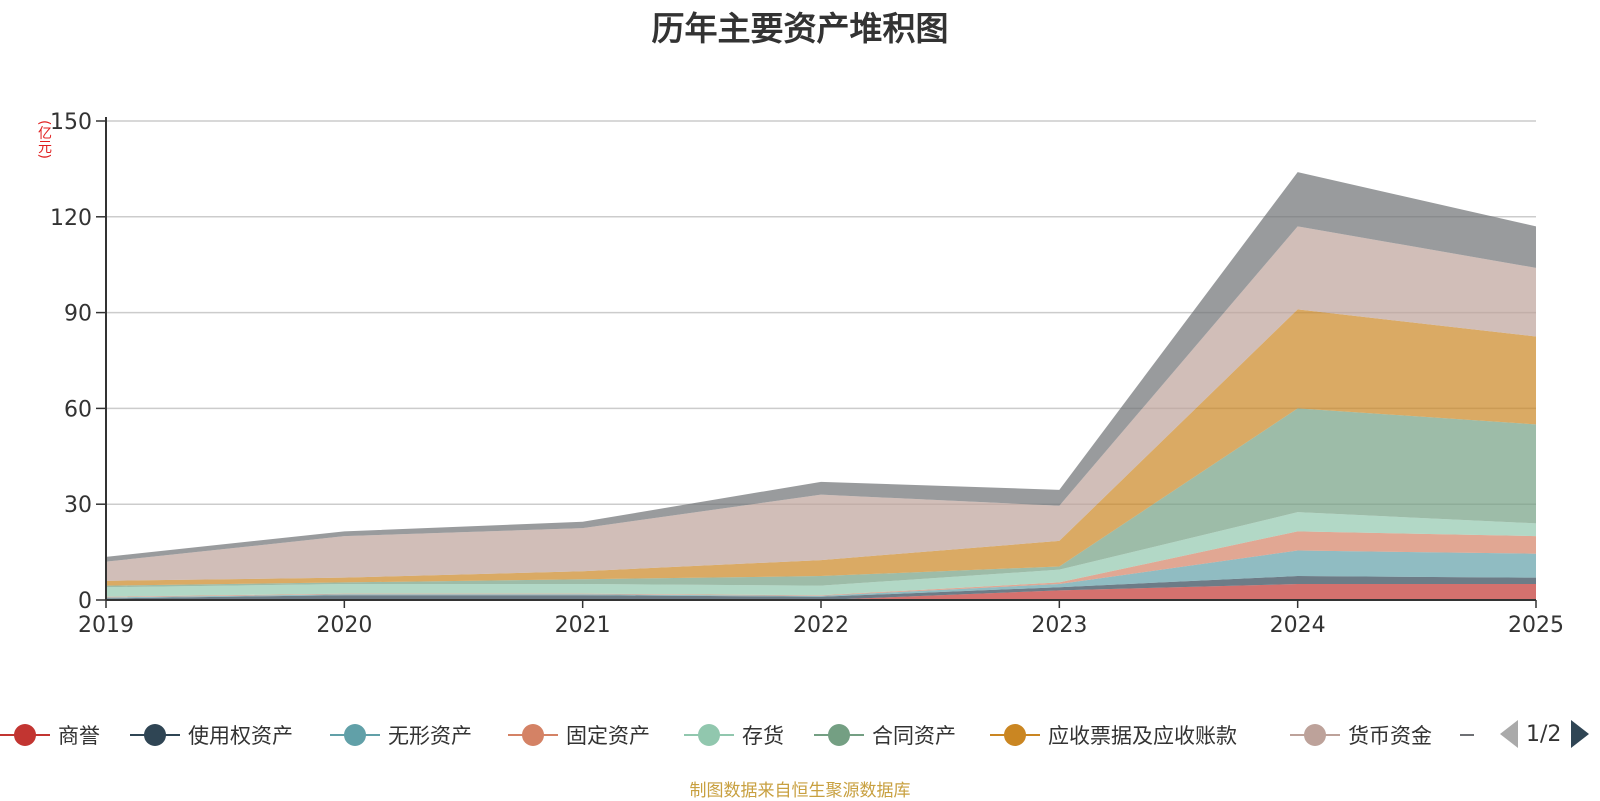 The height and width of the screenshot is (801, 1600). Describe the element at coordinates (344, 625) in the screenshot. I see `x-tick-label: 2020` at that location.